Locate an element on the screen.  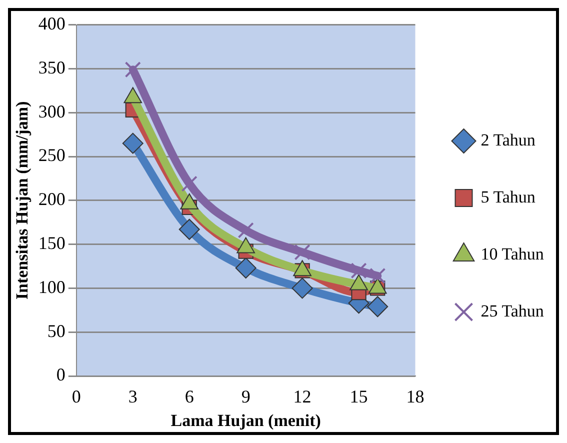
x-tick-label: 9 is located at coordinates (245, 396).